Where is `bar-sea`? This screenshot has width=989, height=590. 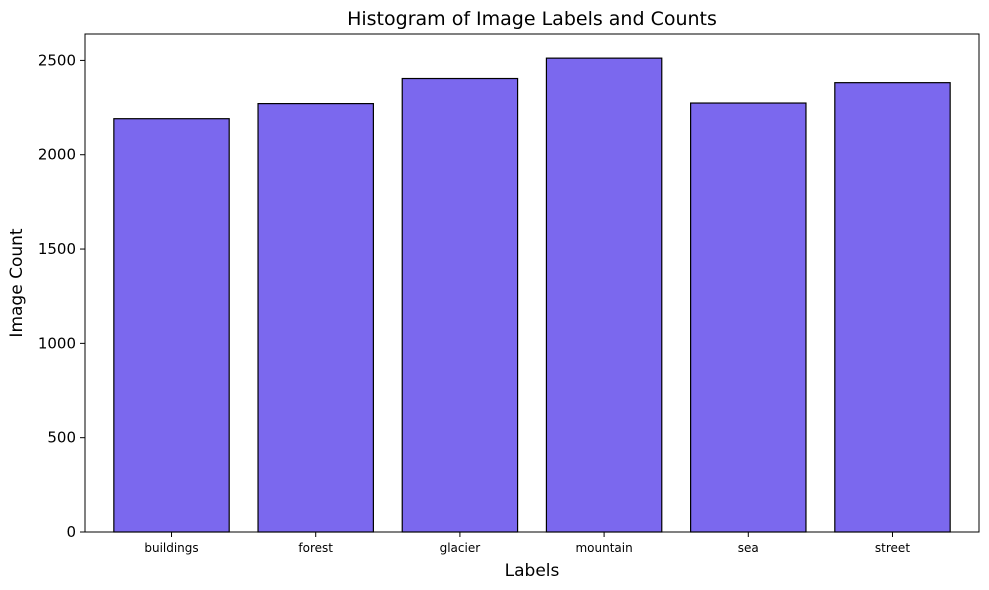 bar-sea is located at coordinates (748, 317).